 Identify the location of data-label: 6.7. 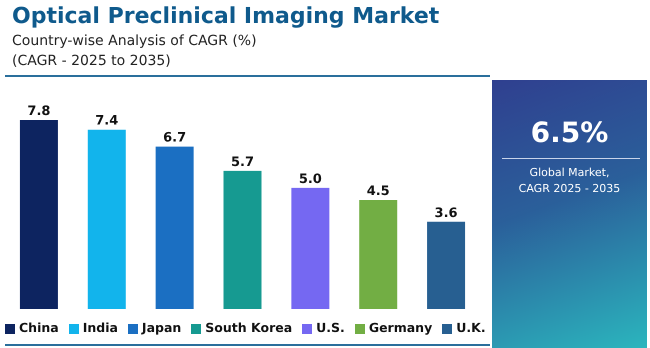
(174, 138).